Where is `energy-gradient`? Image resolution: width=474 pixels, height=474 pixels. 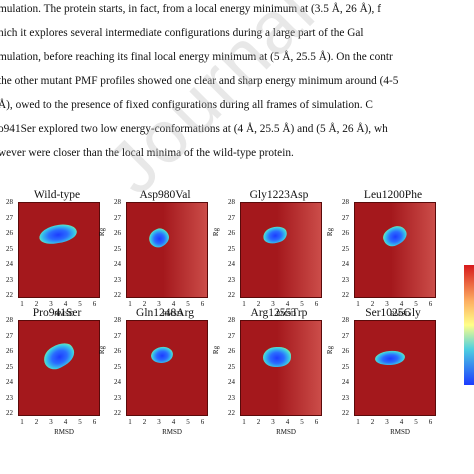
energy-gradient is located at coordinates (299, 368).